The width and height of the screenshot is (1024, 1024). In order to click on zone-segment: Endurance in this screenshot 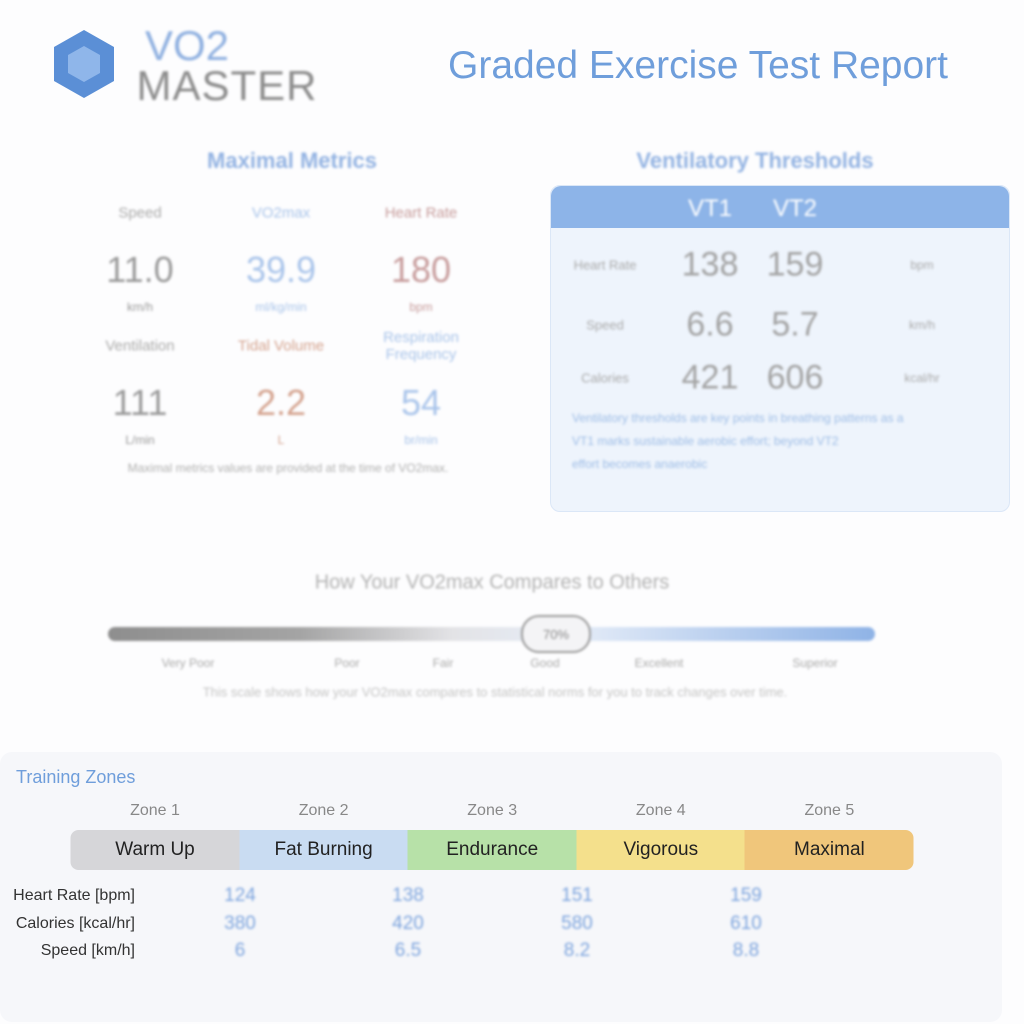, I will do `click(492, 850)`.